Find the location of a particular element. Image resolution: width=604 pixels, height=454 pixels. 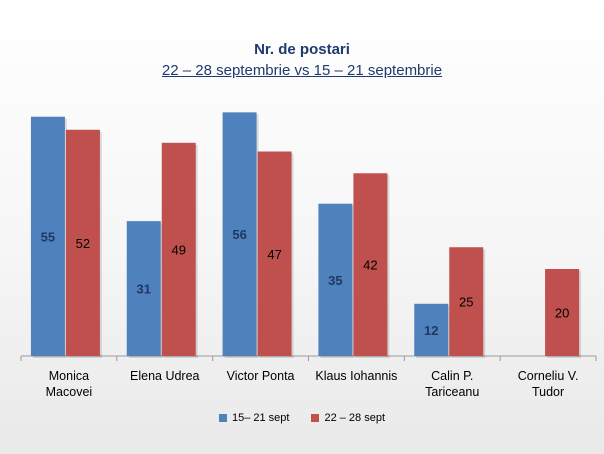

category-label-line: Tariceanu is located at coordinates (452, 392).